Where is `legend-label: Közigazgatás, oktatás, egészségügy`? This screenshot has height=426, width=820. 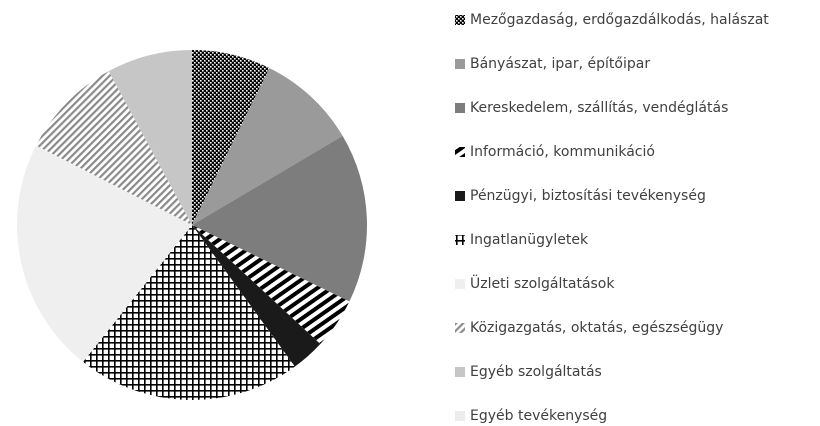 legend-label: Közigazgatás, oktatás, egészségügy is located at coordinates (596, 328).